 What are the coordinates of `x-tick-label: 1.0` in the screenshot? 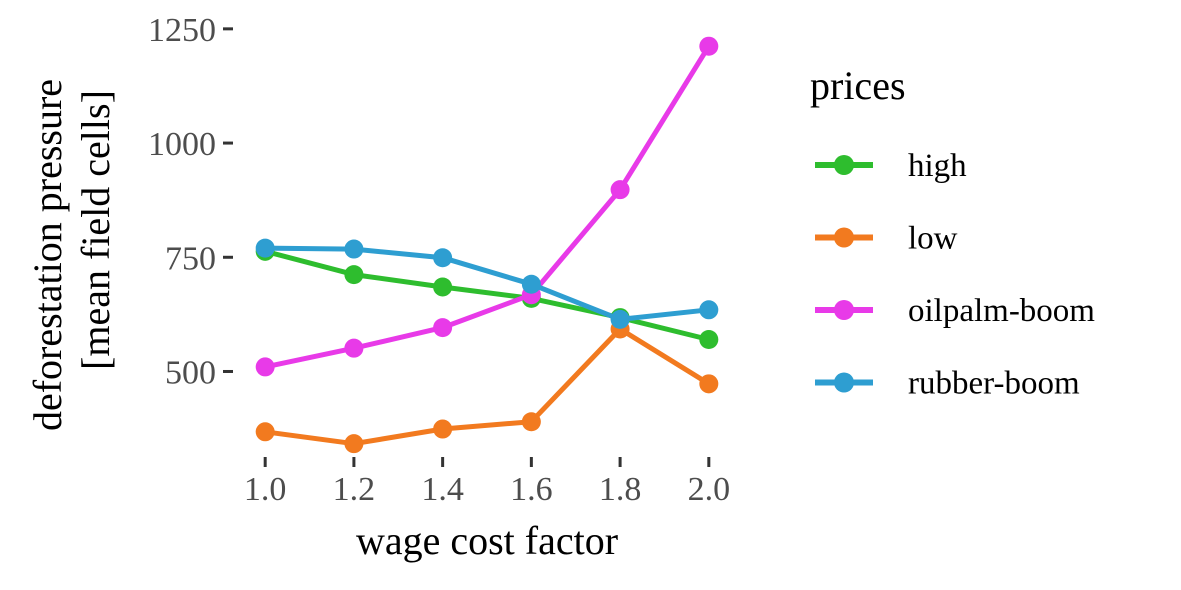 It's located at (265, 489).